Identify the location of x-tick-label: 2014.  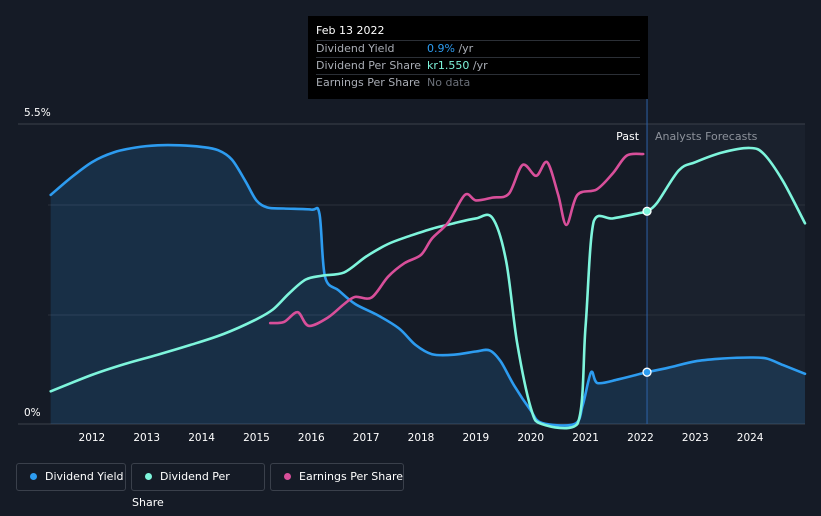
(201, 438).